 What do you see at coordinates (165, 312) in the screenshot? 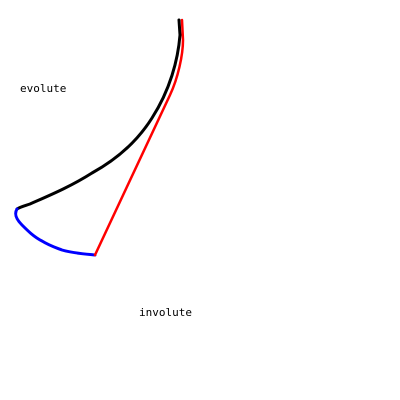
I see `involute-label: involute` at bounding box center [165, 312].